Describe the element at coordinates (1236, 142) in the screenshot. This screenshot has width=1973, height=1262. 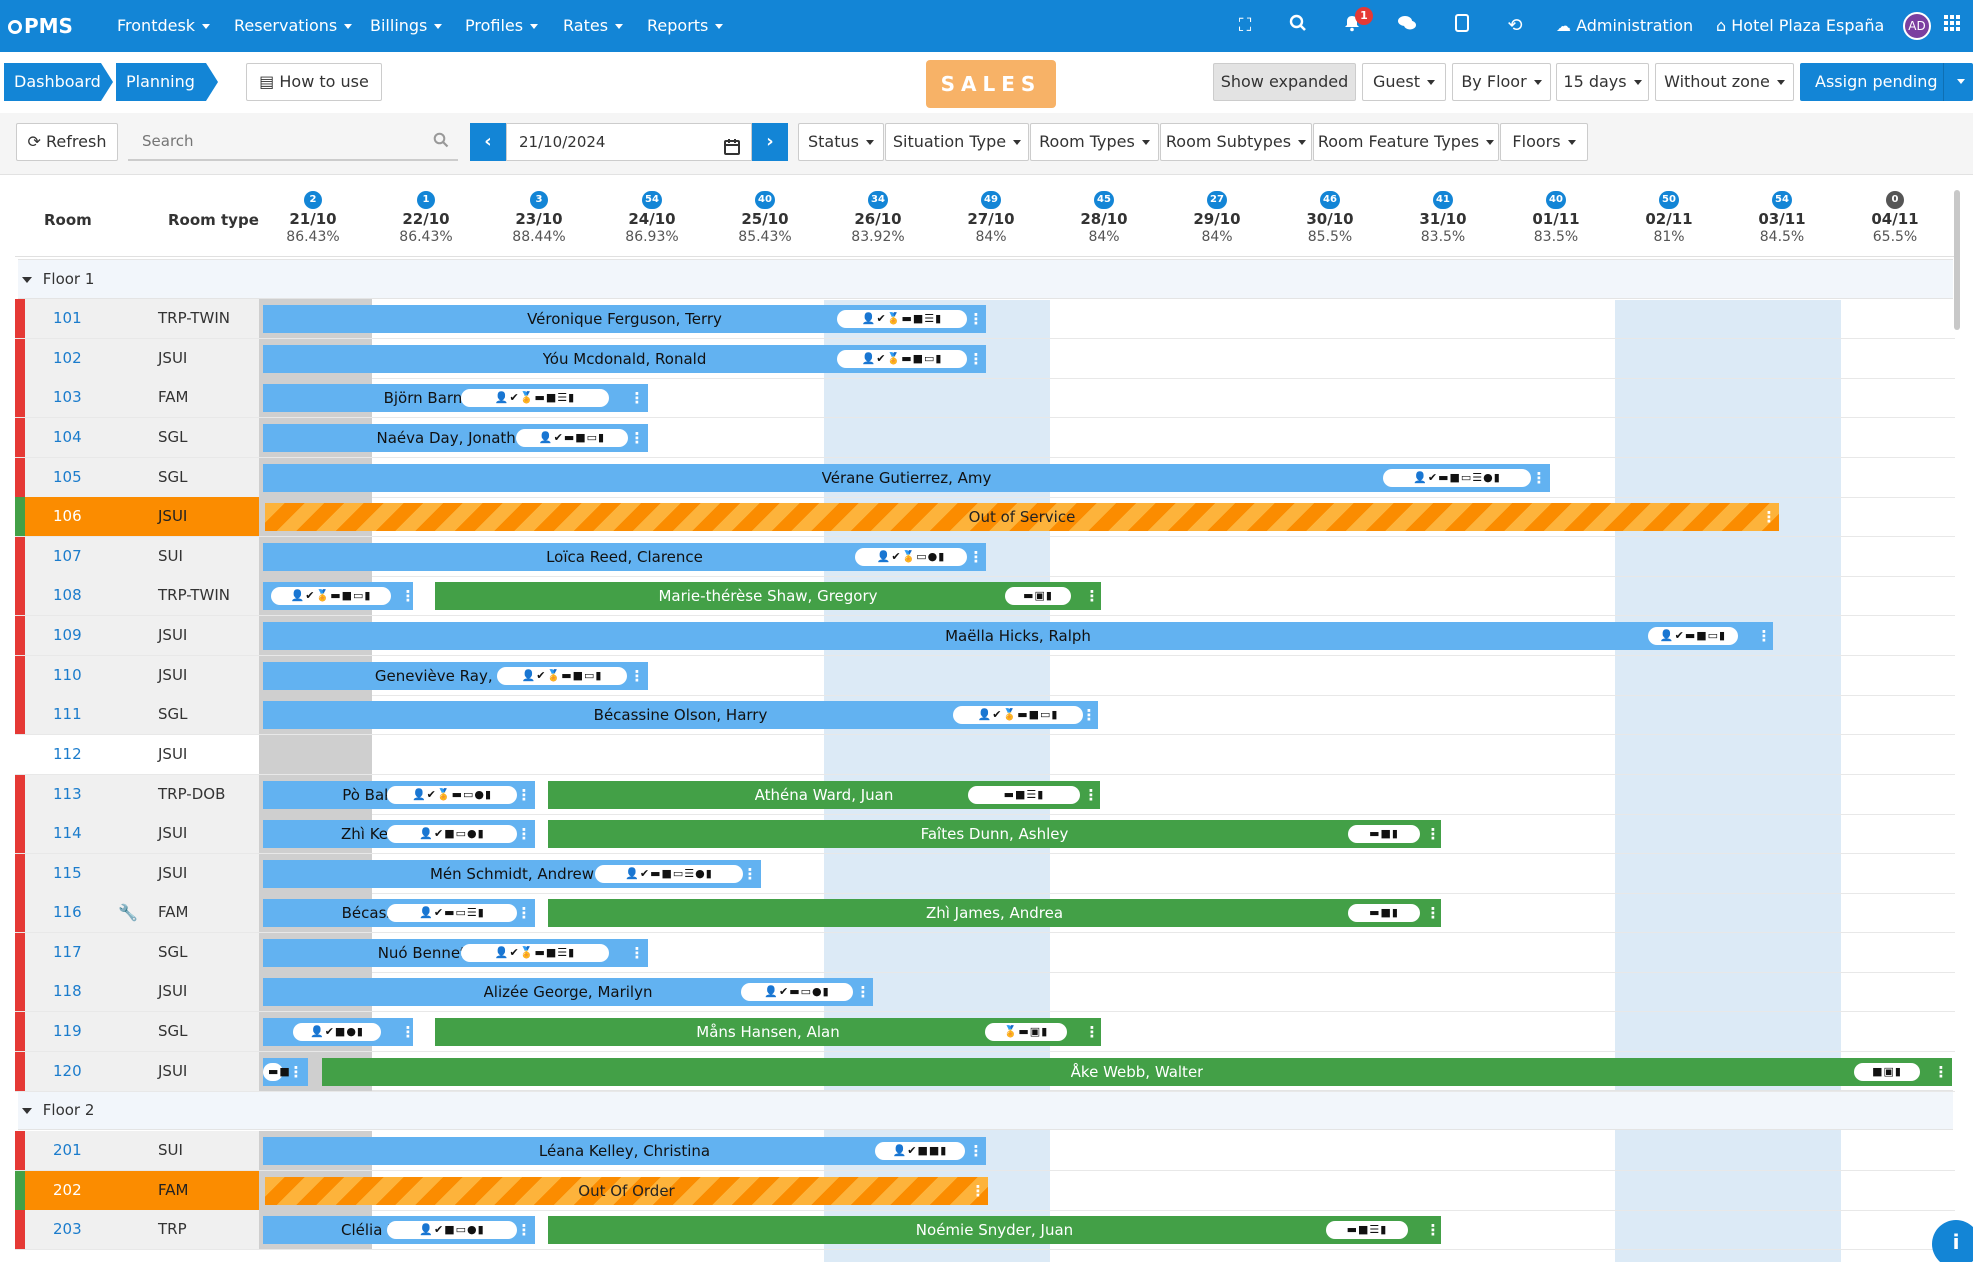
I see `room-subtypes-filter: Room Subtypes` at that location.